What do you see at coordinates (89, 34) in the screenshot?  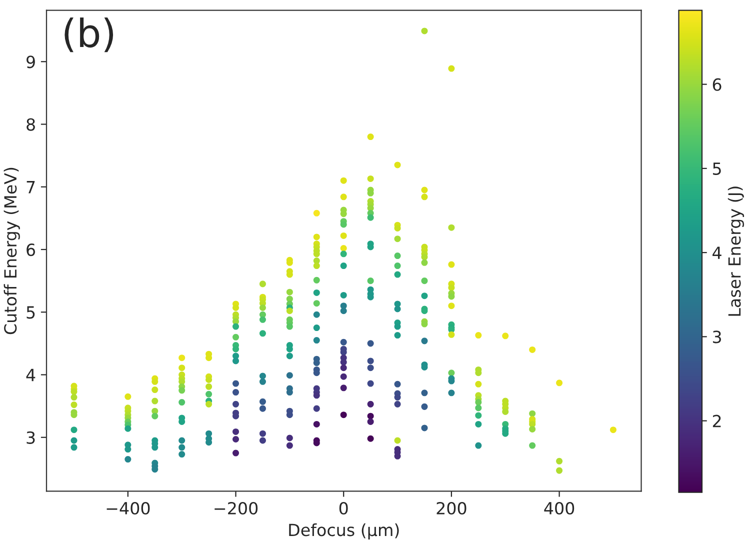 I see `annotation: (b)` at bounding box center [89, 34].